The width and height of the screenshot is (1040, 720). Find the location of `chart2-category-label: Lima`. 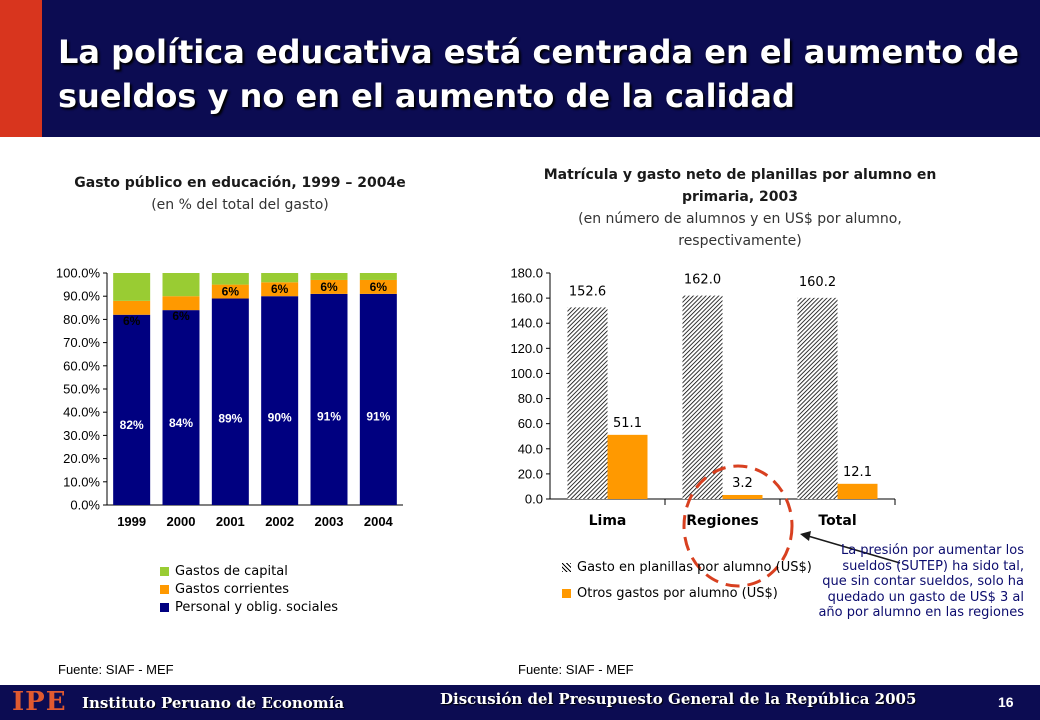

chart2-category-label: Lima is located at coordinates (608, 521).